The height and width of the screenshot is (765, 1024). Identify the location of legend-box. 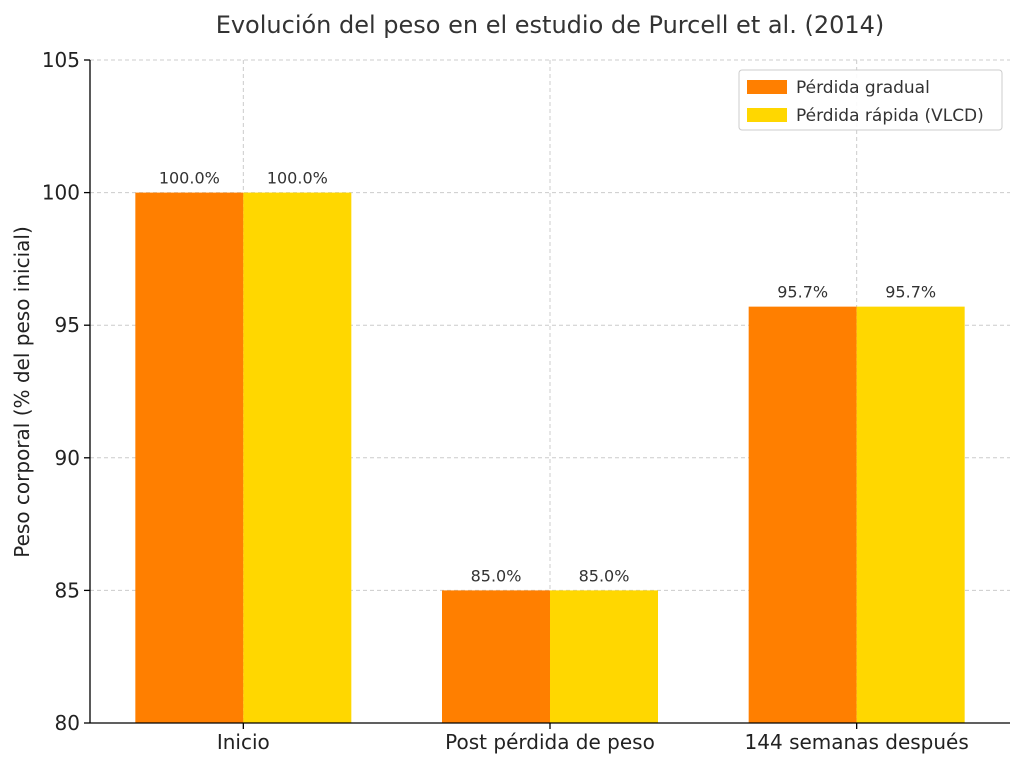
(870, 100).